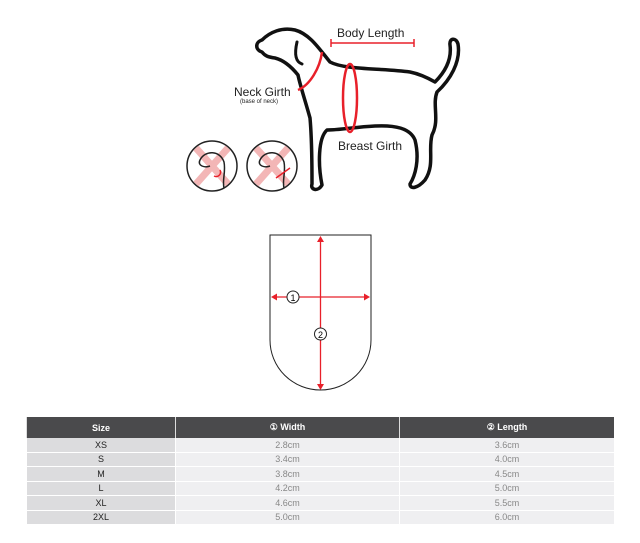 The image size is (640, 543). Describe the element at coordinates (356, 86) in the screenshot. I see `measurement-lines` at that location.